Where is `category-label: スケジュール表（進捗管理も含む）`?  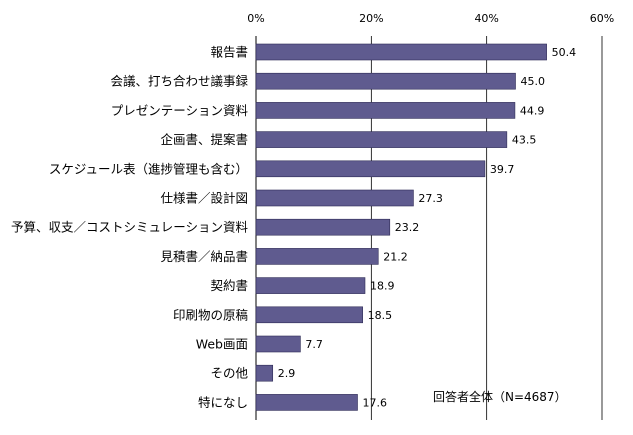 category-label: スケジュール表（進捗管理も含む） is located at coordinates (148, 168).